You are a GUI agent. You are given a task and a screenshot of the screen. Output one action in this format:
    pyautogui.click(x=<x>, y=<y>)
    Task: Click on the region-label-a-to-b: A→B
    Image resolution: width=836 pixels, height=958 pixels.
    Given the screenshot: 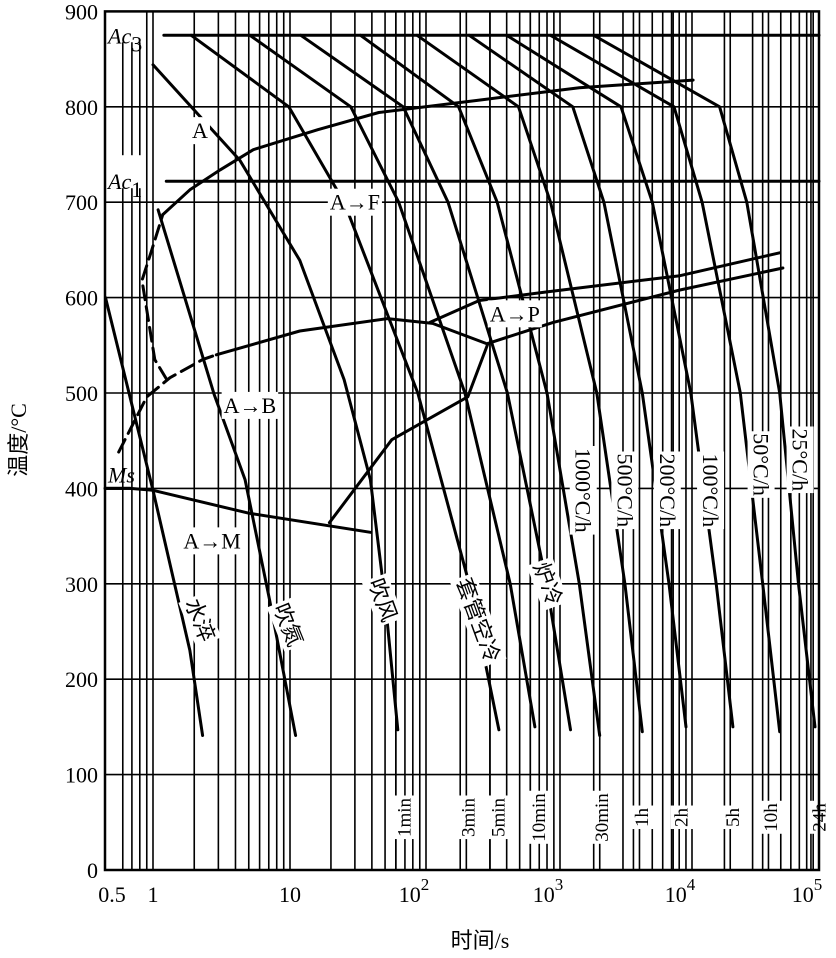 What is the action you would take?
    pyautogui.click(x=250, y=405)
    